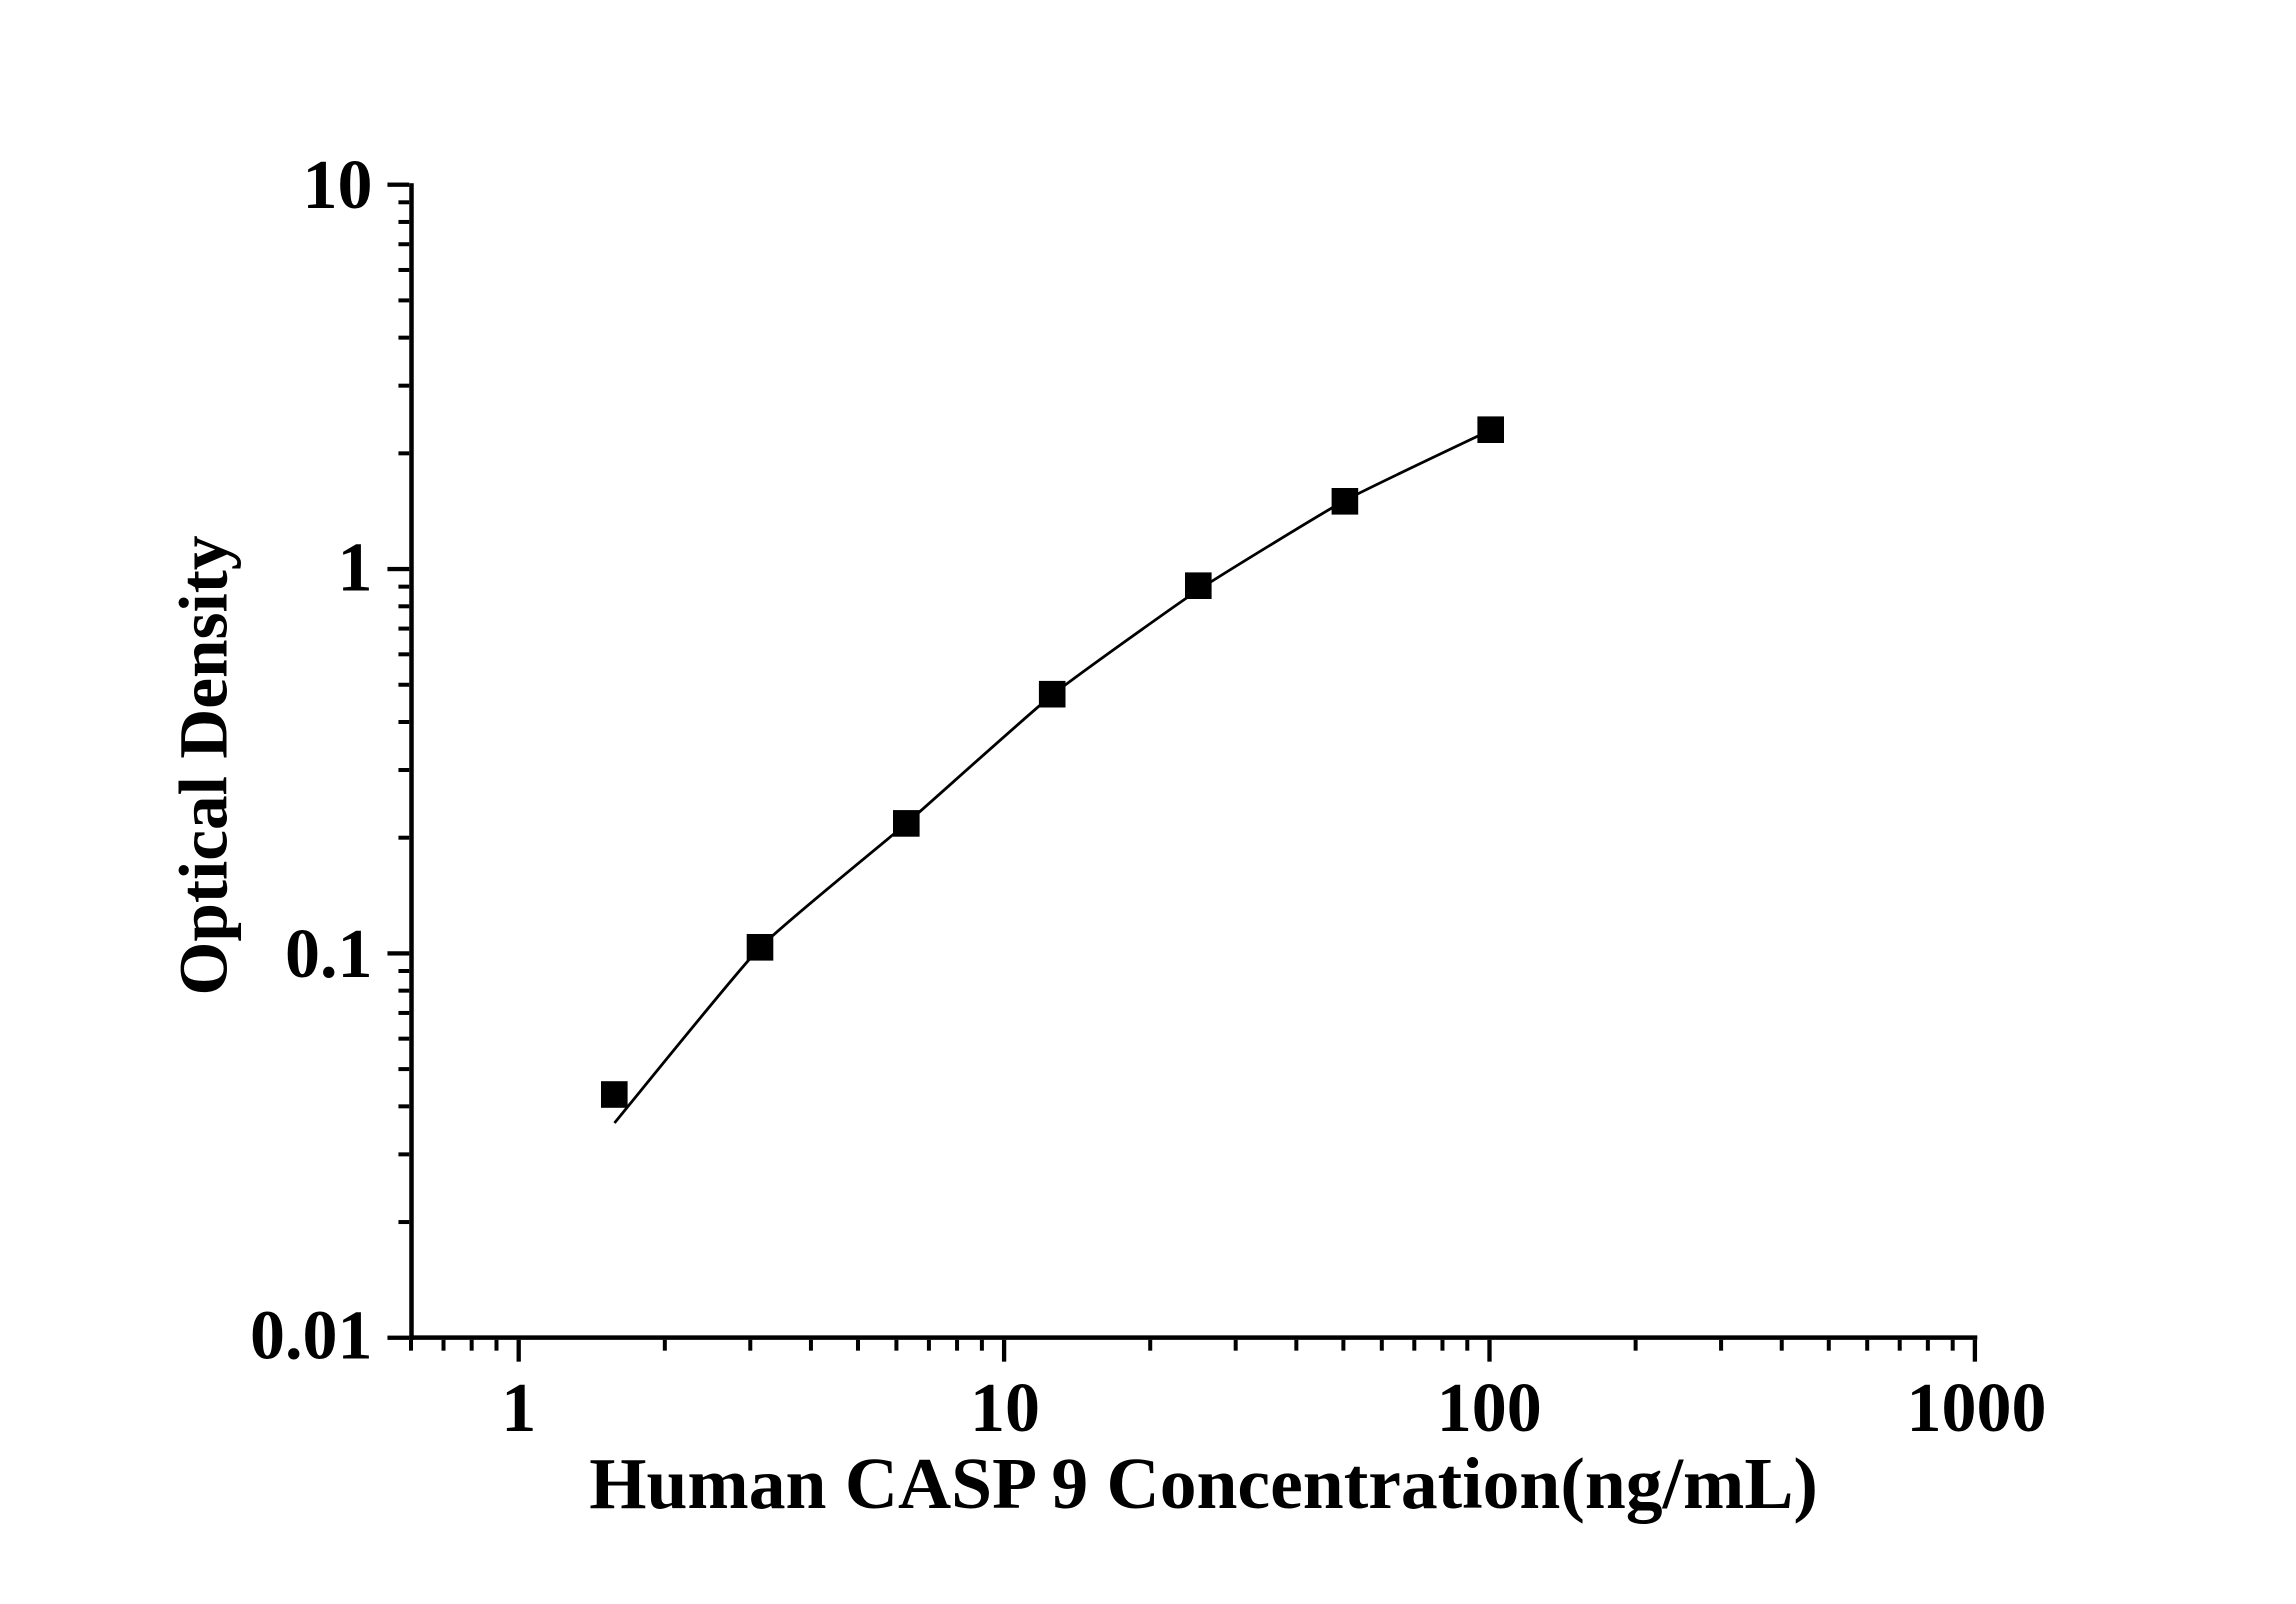  What do you see at coordinates (202, 765) in the screenshot?
I see `svg-text: Optical Density` at bounding box center [202, 765].